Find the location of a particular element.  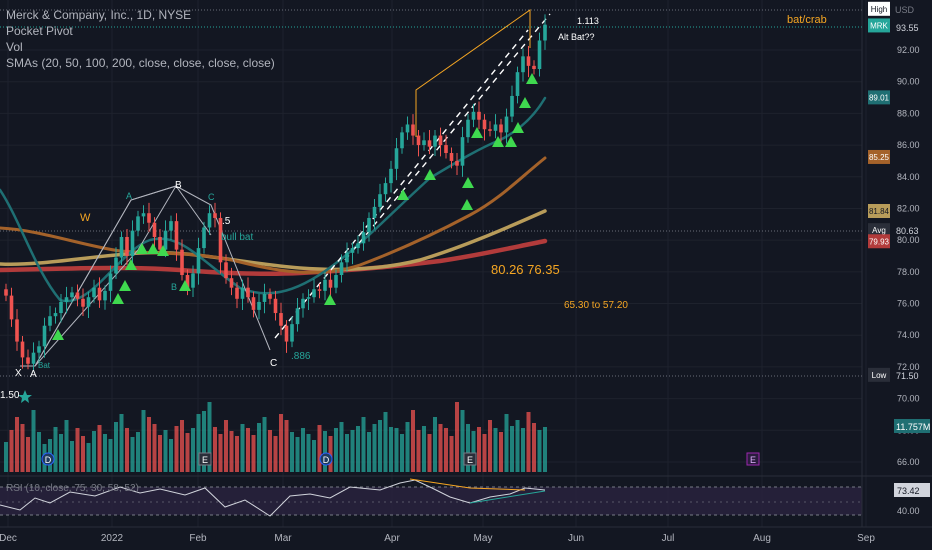

time-axis: Dec 2022 Feb Mar Apr May Jun Jul Aug Sep is located at coordinates (437, 538).